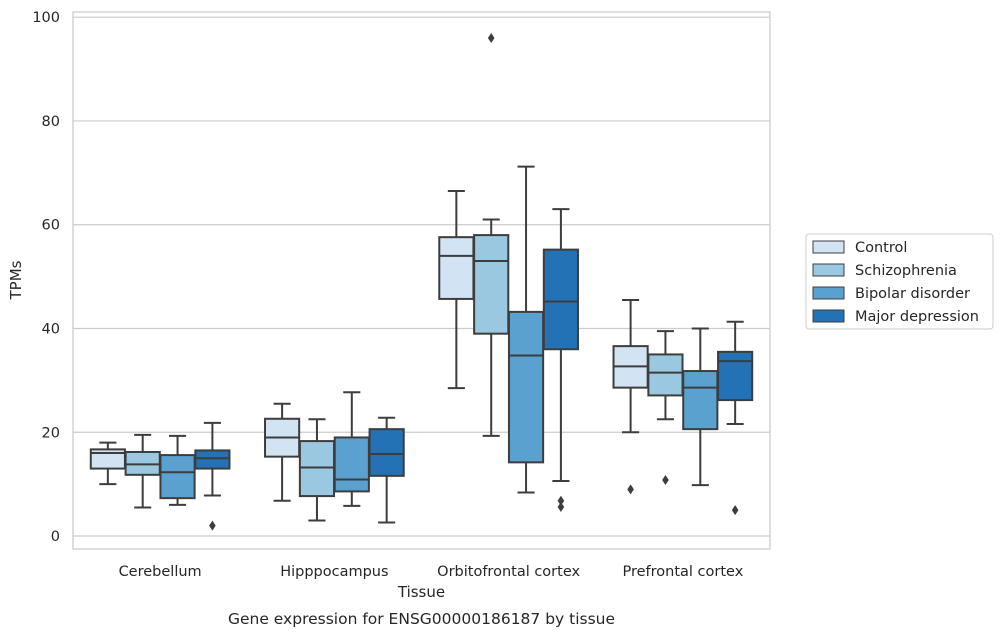 This screenshot has height=636, width=1002. Describe the element at coordinates (735, 418) in the screenshot. I see `box-prefrontal-cortex-major-depression` at that location.